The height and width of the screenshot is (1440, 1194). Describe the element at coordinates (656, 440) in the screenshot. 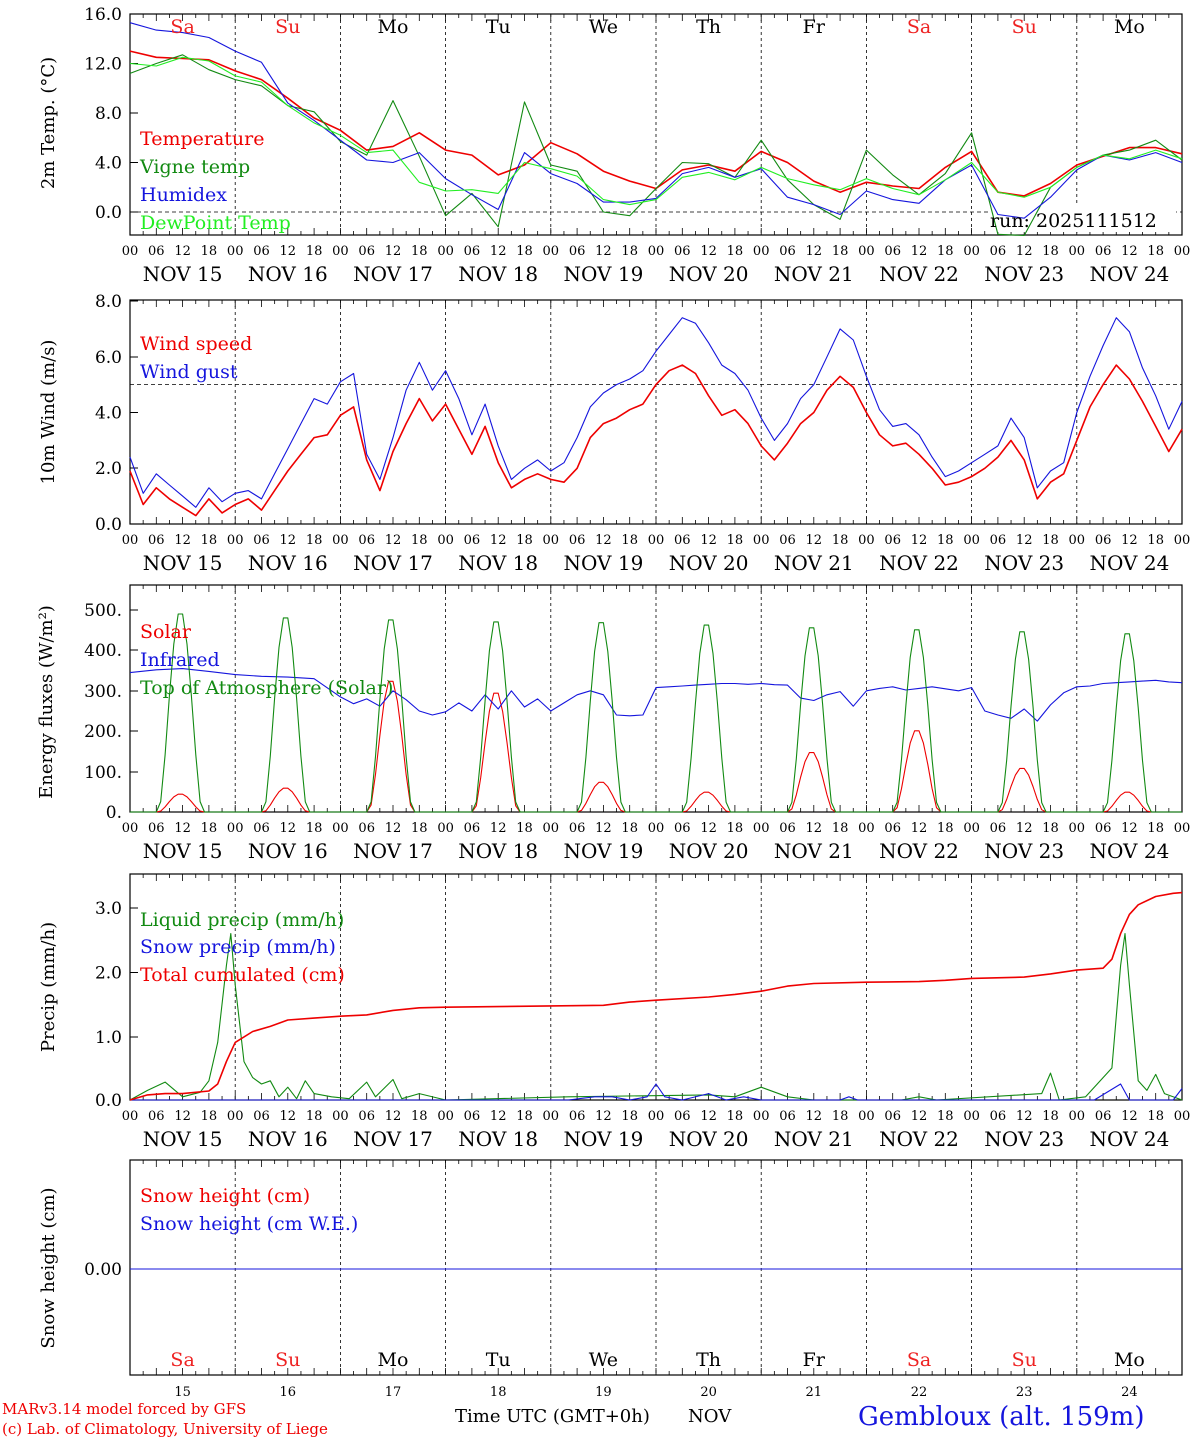

I see `series-line-wind-speed` at that location.